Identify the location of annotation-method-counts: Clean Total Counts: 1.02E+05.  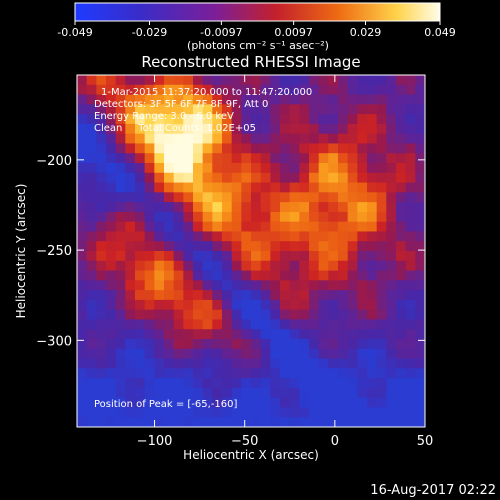
(175, 128).